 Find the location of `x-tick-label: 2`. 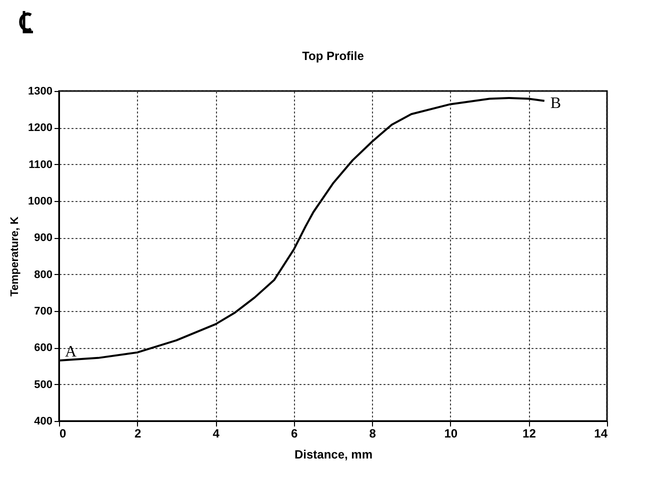

x-tick-label: 2 is located at coordinates (138, 433).